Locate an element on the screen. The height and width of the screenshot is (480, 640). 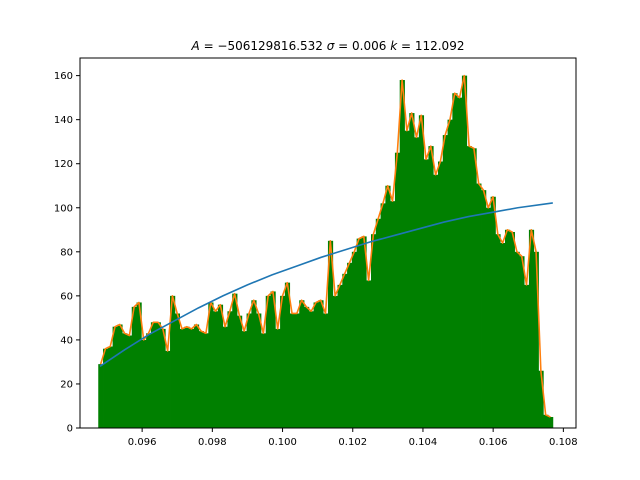
chart-title: A = −506129816.532 σ = 0.006 k = 112.092 is located at coordinates (328, 46).